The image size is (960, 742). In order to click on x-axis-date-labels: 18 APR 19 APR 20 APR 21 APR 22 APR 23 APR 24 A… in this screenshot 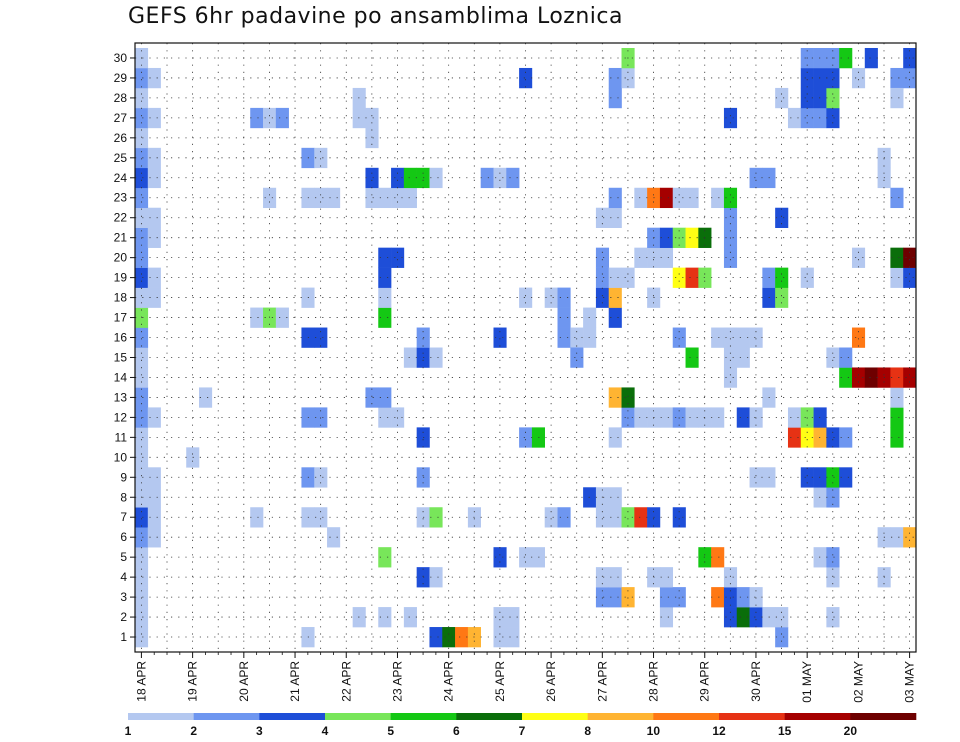, I will do `click(525, 677)`.